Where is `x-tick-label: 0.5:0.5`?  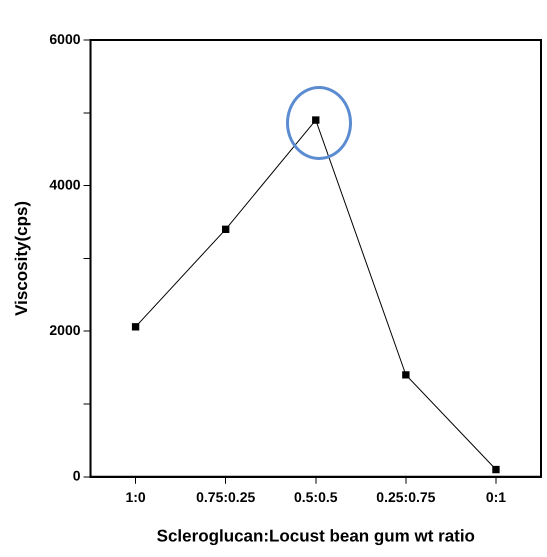 x-tick-label: 0.5:0.5 is located at coordinates (316, 497).